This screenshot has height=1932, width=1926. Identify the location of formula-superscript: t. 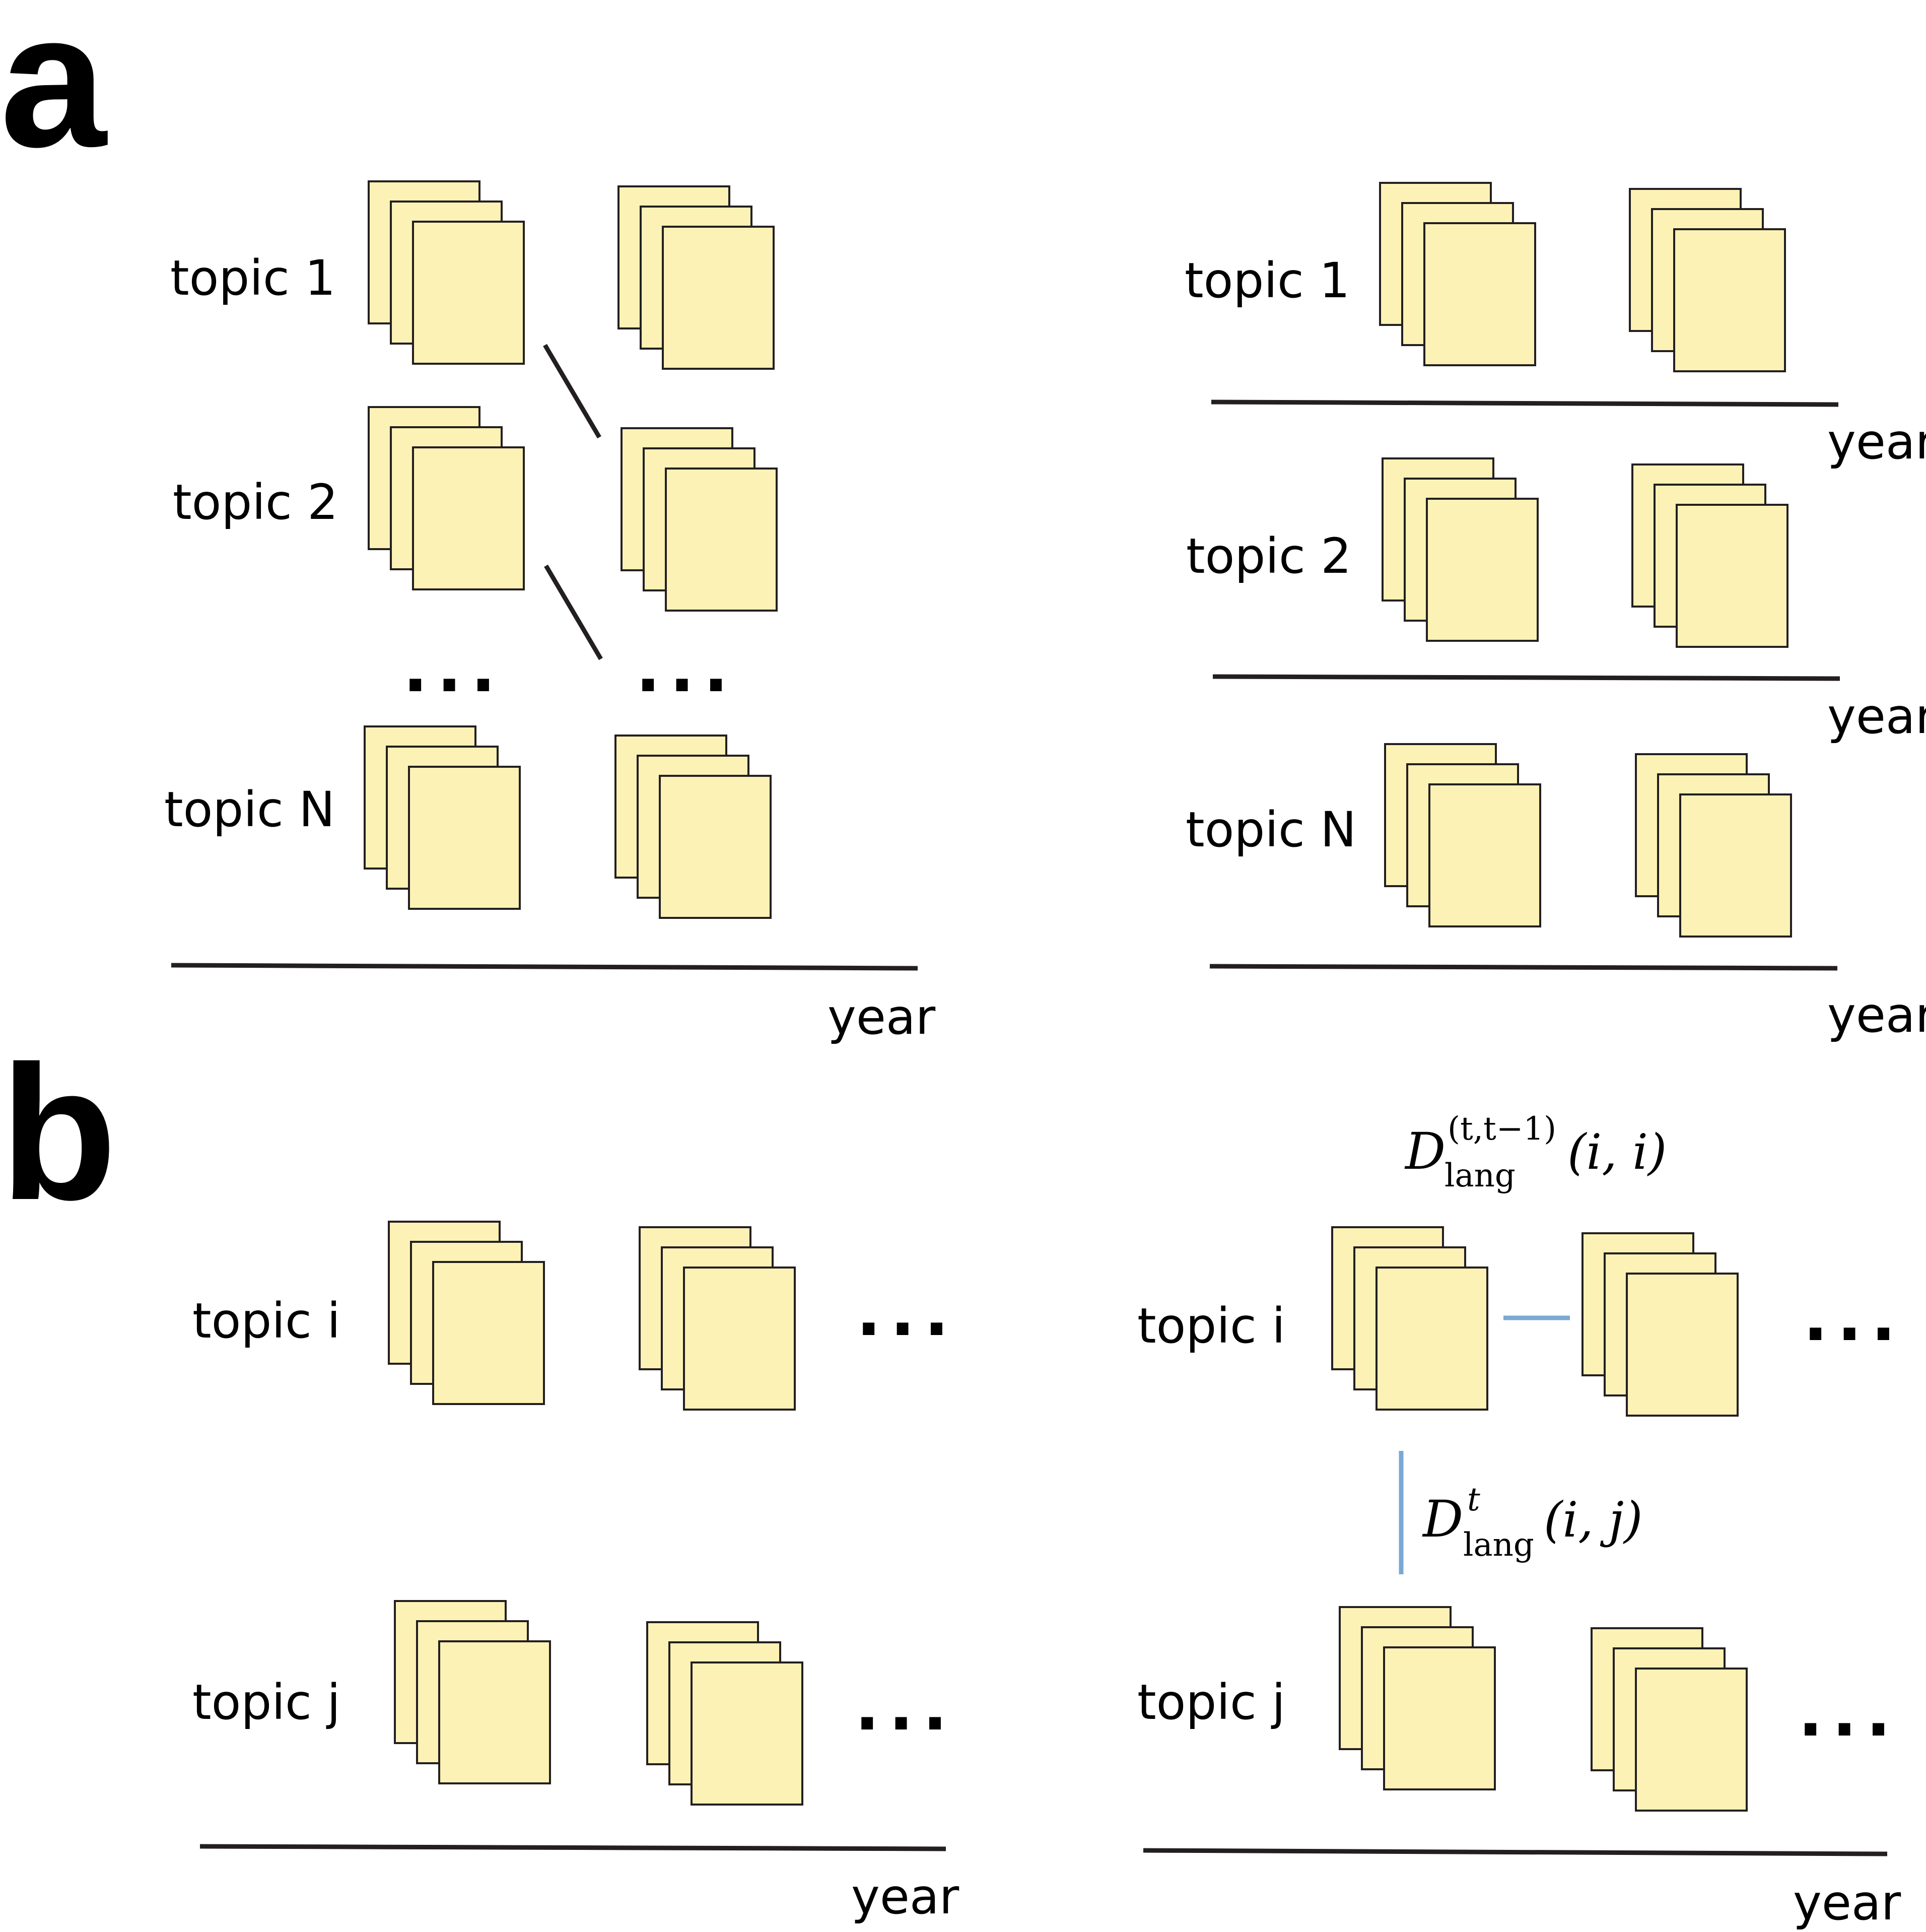
(1473, 1499).